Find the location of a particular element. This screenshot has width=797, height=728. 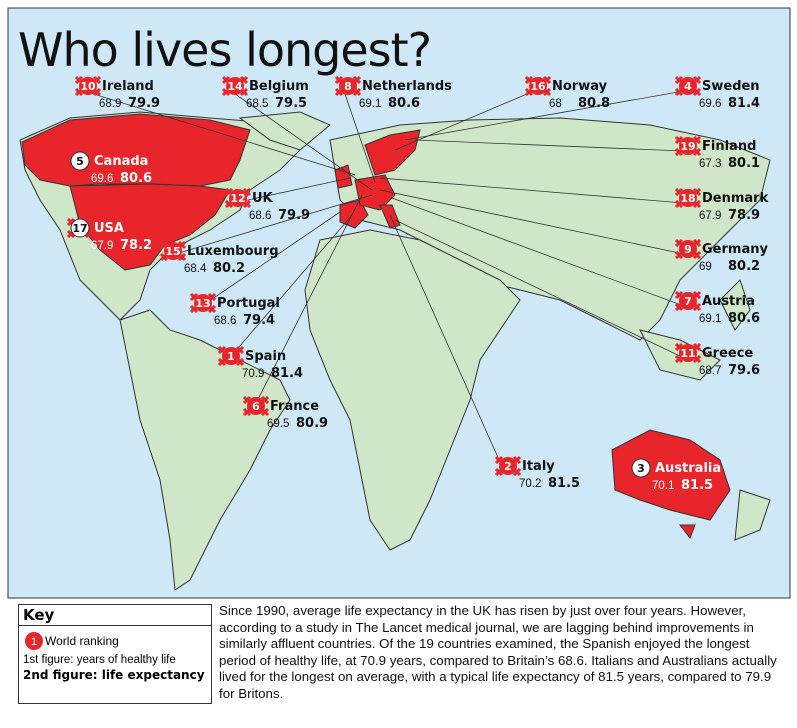

key-second: 2nd figure: life expectancy is located at coordinates (114, 675).